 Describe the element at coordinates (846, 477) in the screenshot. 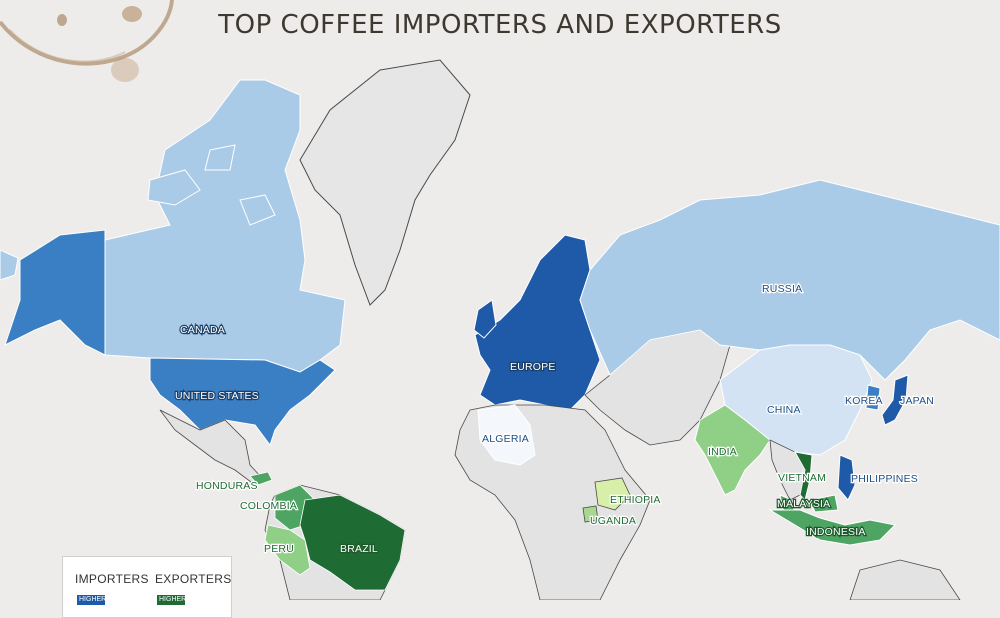

I see `philippines-shape` at that location.